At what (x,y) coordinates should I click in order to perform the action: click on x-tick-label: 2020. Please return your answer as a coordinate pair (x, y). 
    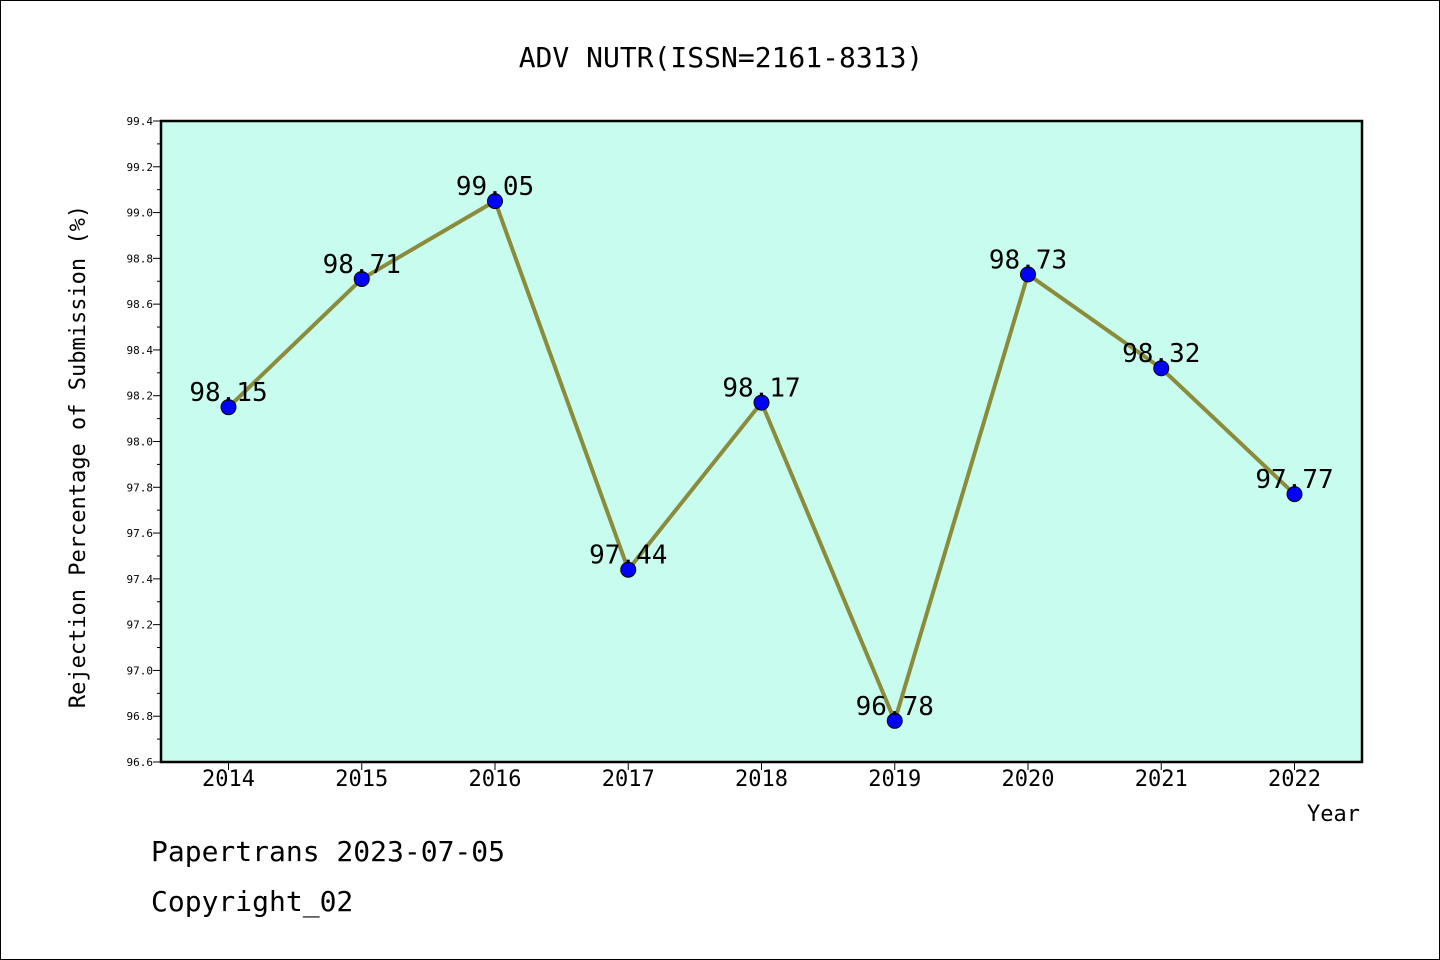
    Looking at the image, I should click on (1028, 779).